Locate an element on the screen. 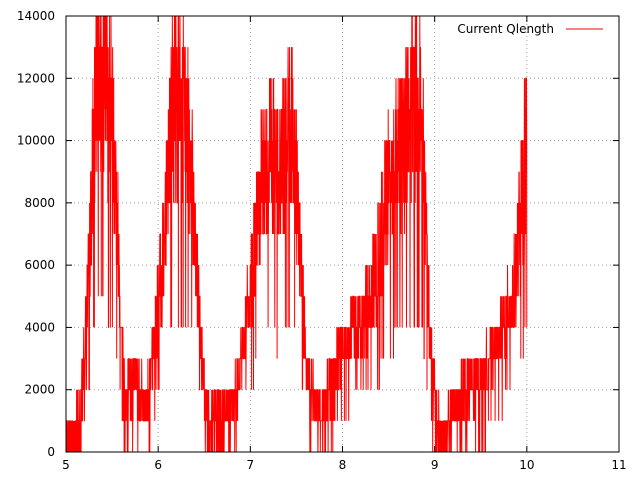  y-tick-label: 14000 is located at coordinates (36, 16).